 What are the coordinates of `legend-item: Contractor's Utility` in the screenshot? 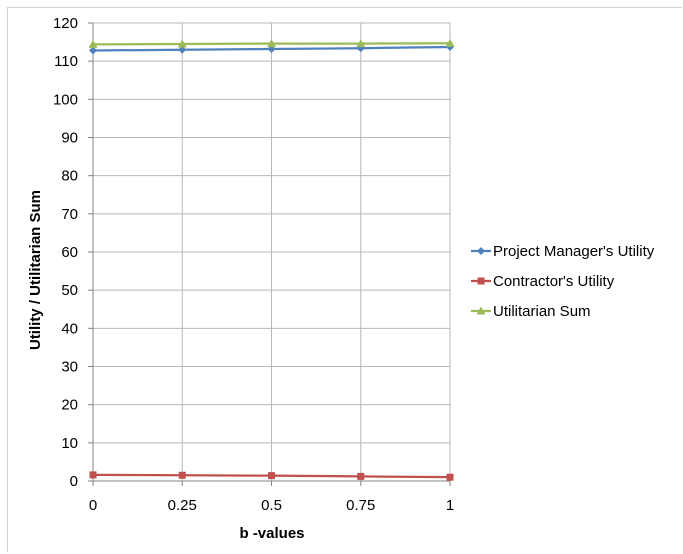 It's located at (543, 281).